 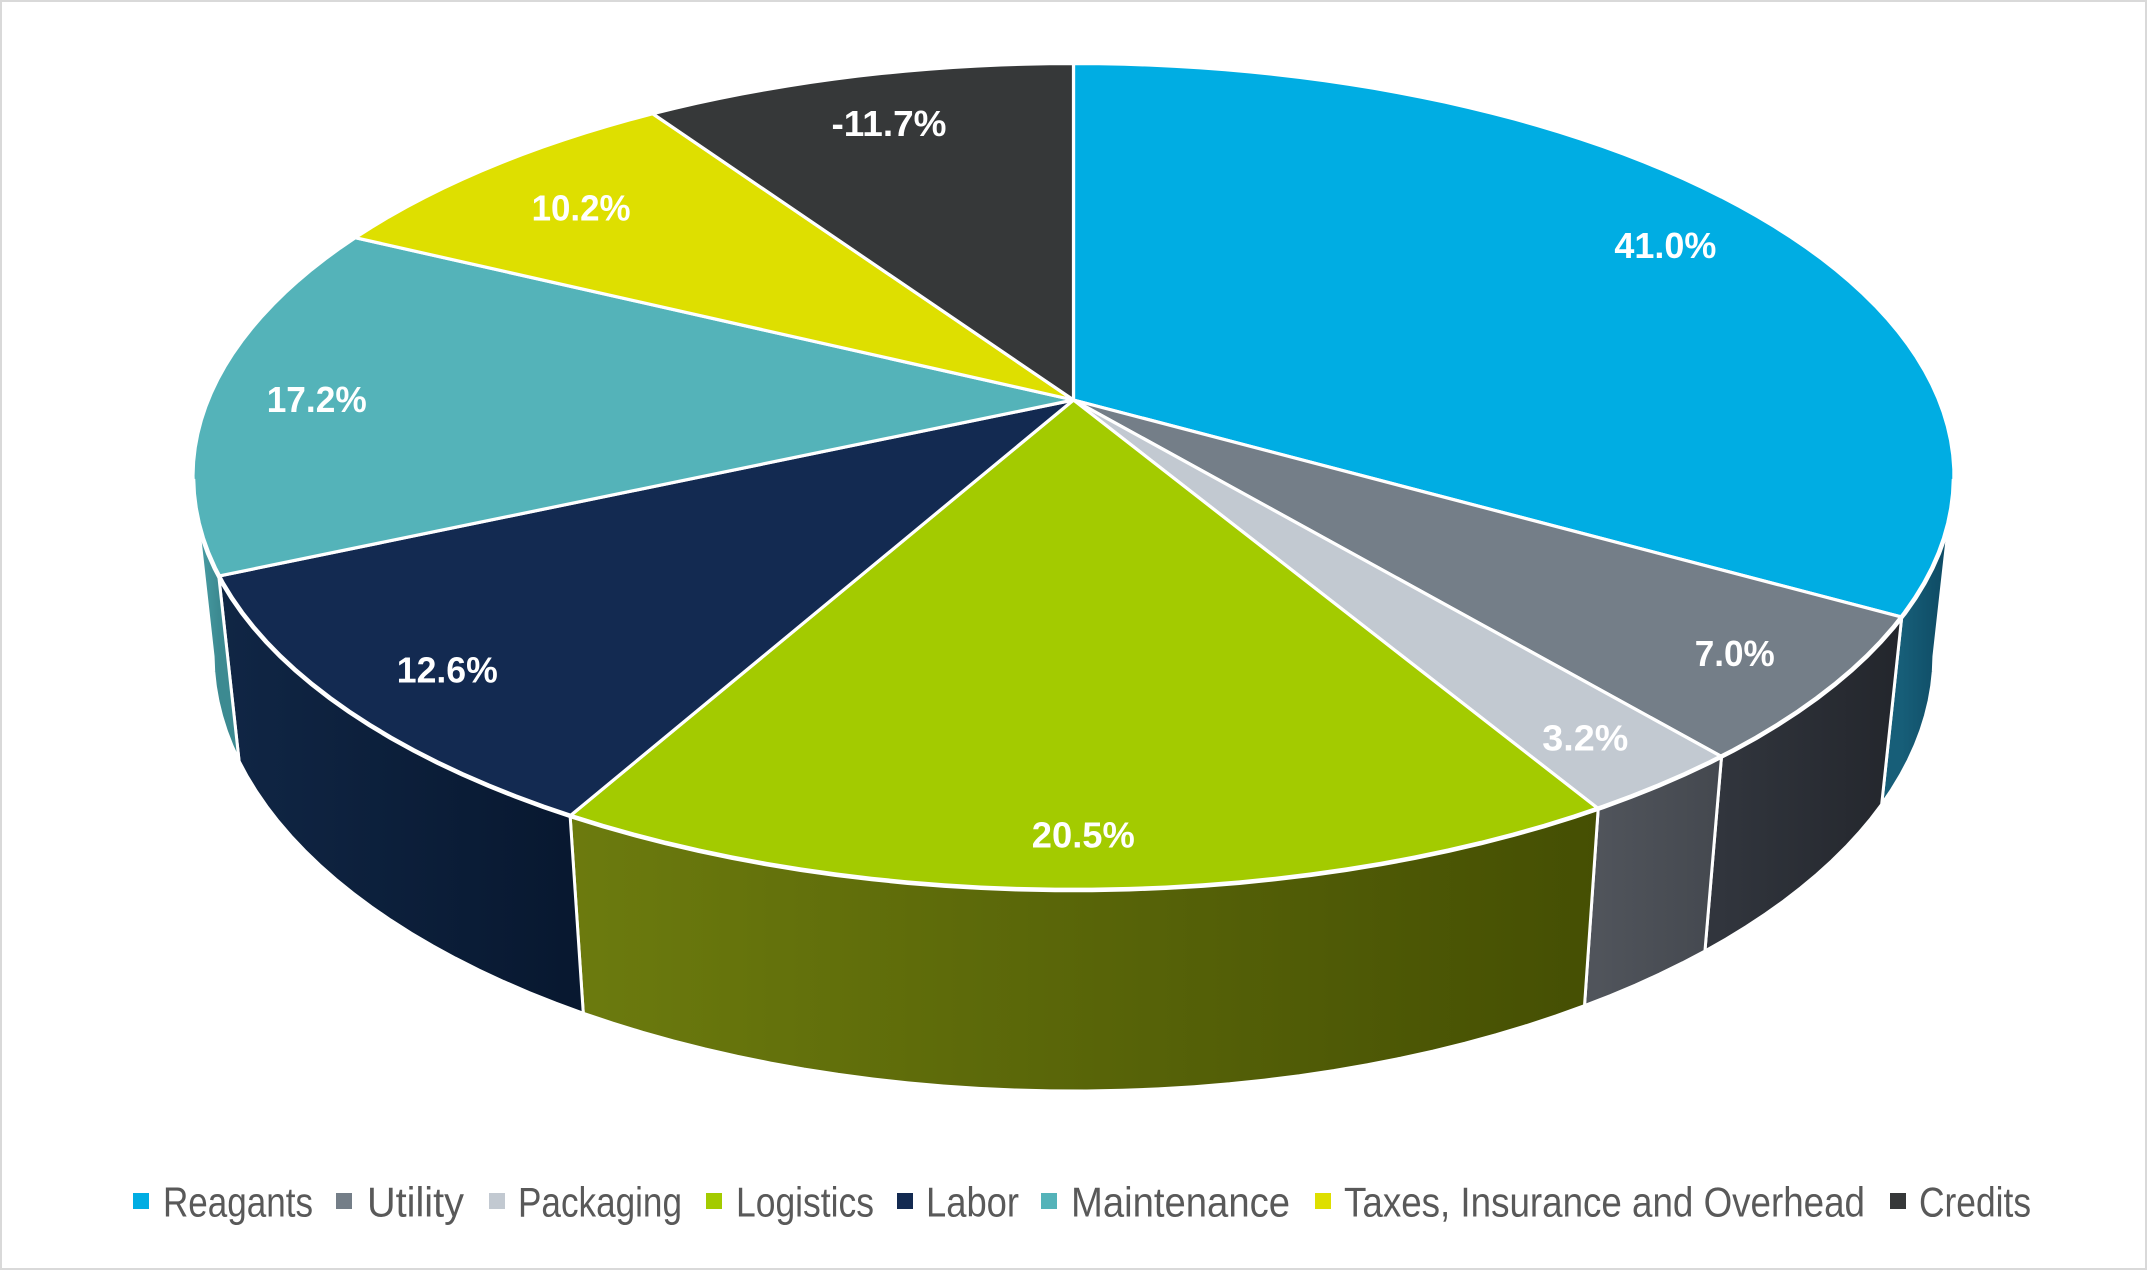 What do you see at coordinates (1585, 738) in the screenshot?
I see `svg-text: 3.2%` at bounding box center [1585, 738].